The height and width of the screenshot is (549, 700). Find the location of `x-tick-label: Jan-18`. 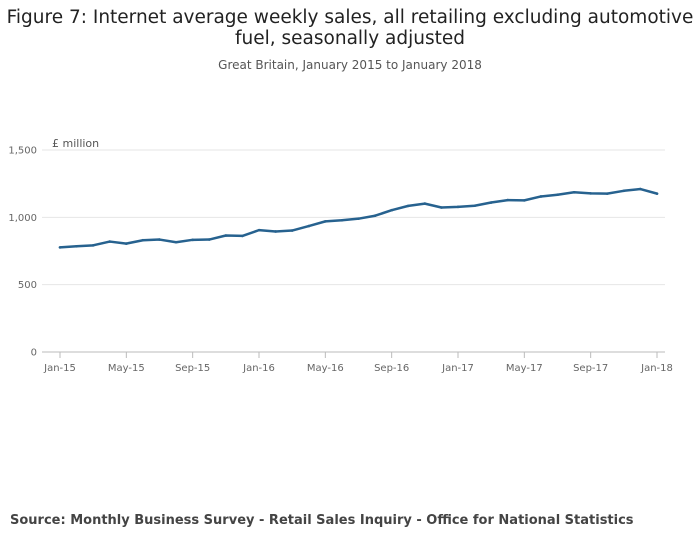

x-tick-label: Jan-18 is located at coordinates (656, 368).